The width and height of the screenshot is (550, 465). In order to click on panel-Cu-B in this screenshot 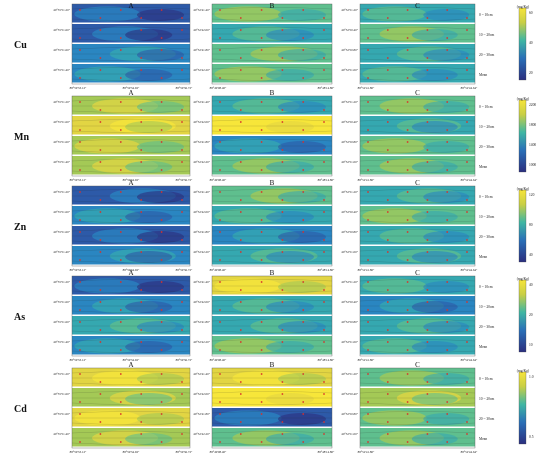, I will do `click(272, 44)`.